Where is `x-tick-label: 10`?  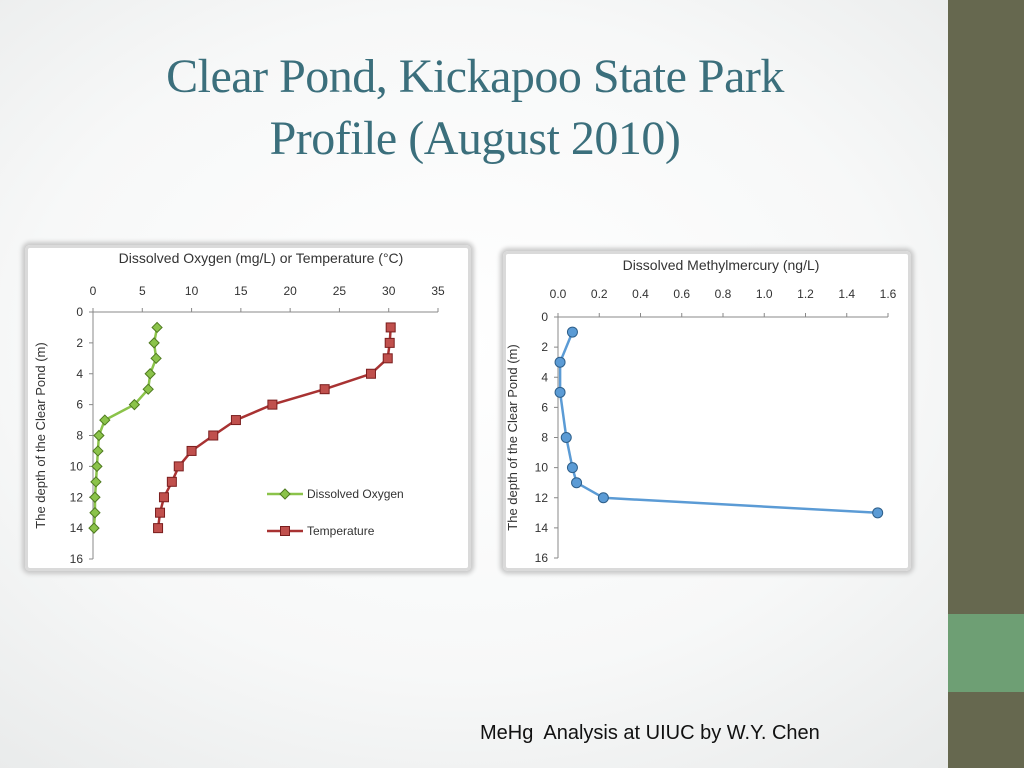
x-tick-label: 10 is located at coordinates (192, 291).